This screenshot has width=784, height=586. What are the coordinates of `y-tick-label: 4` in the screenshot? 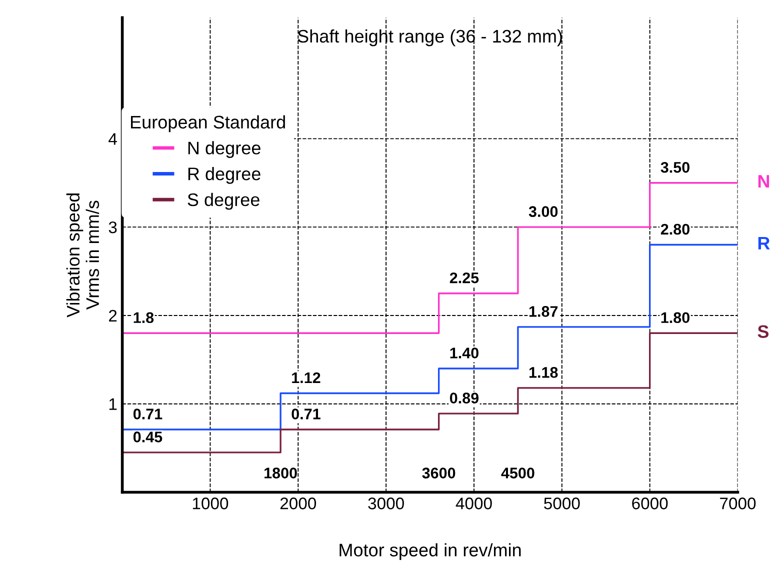 It's located at (112, 139).